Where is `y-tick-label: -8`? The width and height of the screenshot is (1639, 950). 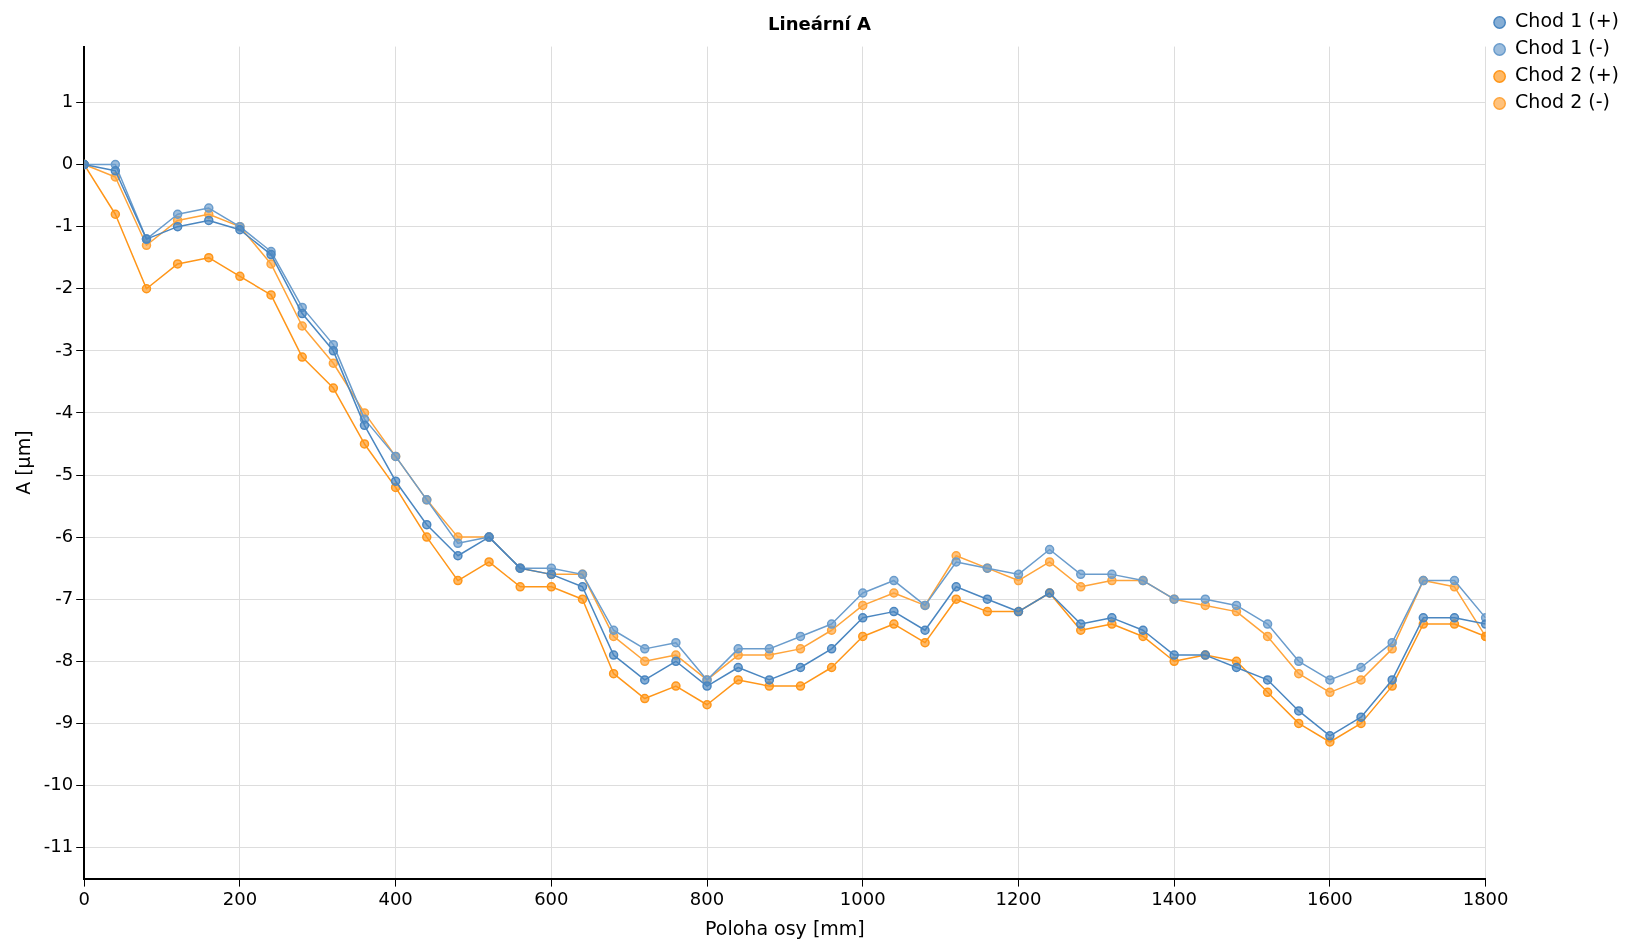 y-tick-label: -8 is located at coordinates (64, 659).